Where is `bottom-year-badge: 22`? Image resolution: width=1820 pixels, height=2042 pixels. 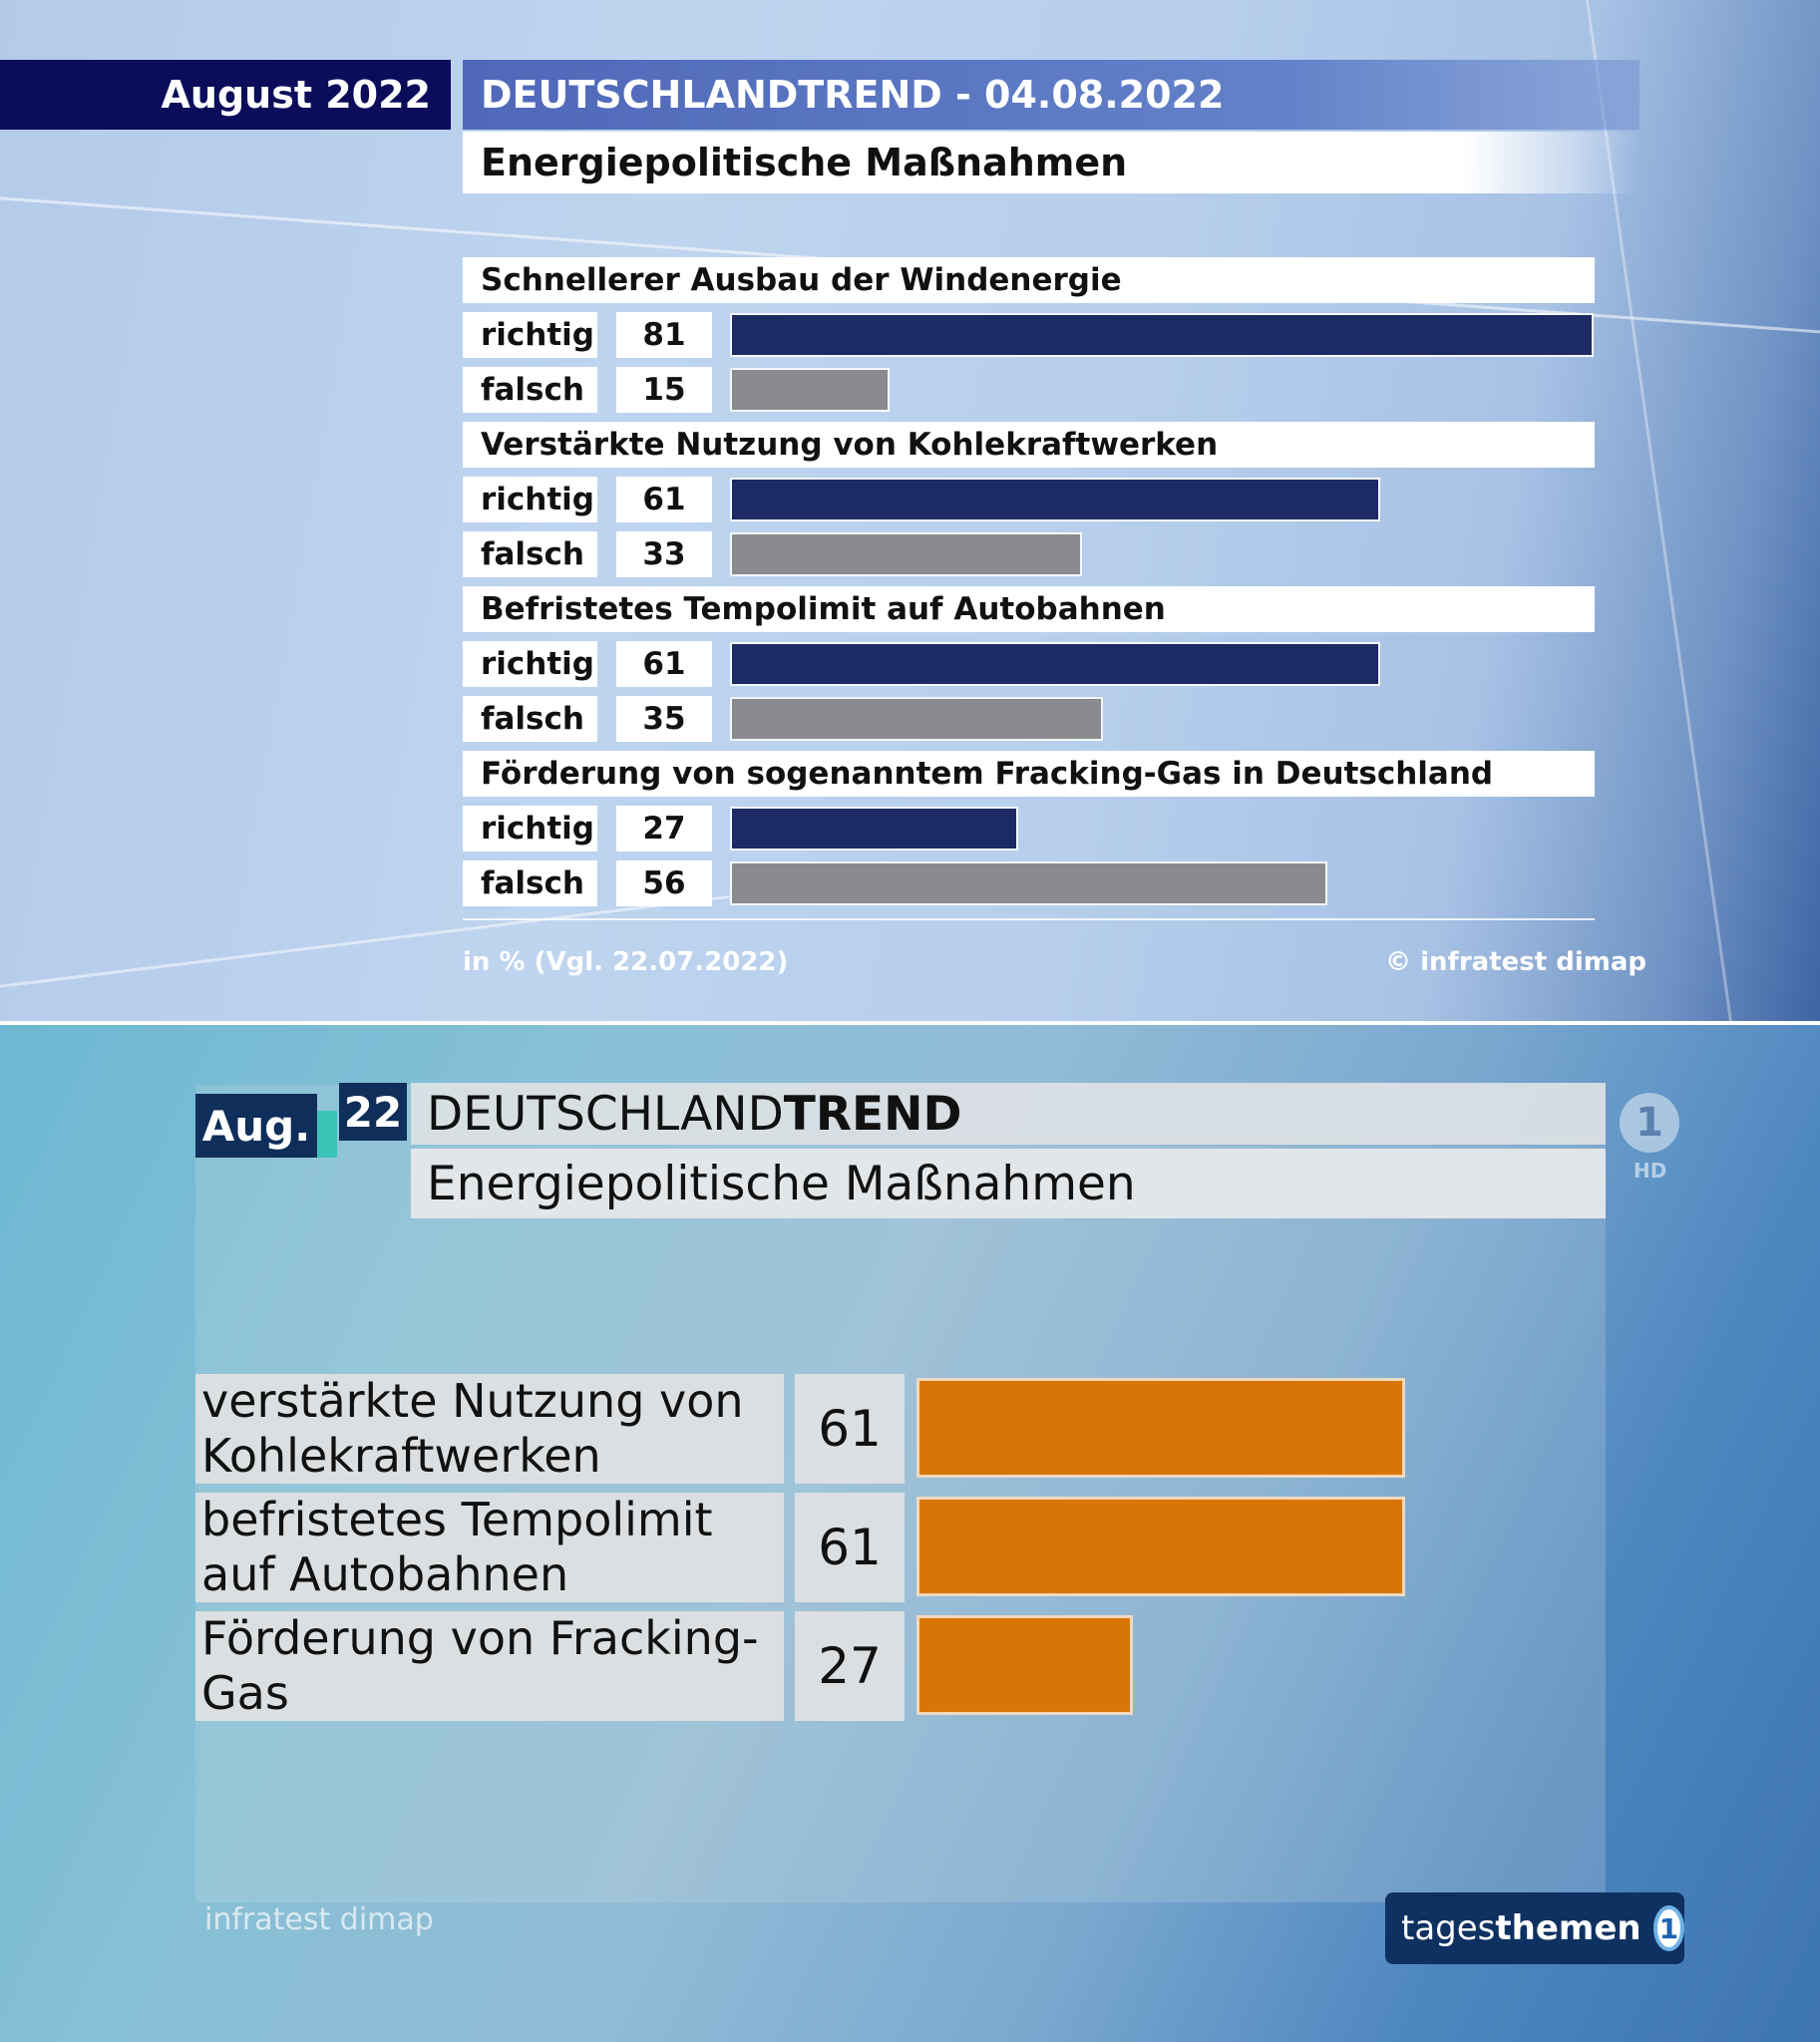 bottom-year-badge: 22 is located at coordinates (373, 1112).